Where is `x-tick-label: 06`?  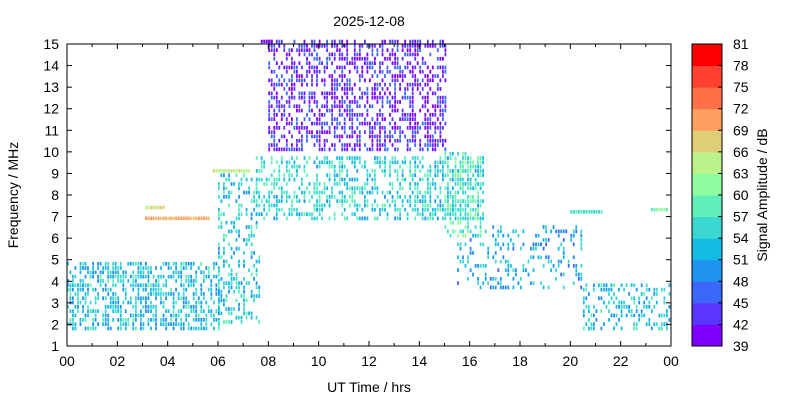 x-tick-label: 06 is located at coordinates (218, 361).